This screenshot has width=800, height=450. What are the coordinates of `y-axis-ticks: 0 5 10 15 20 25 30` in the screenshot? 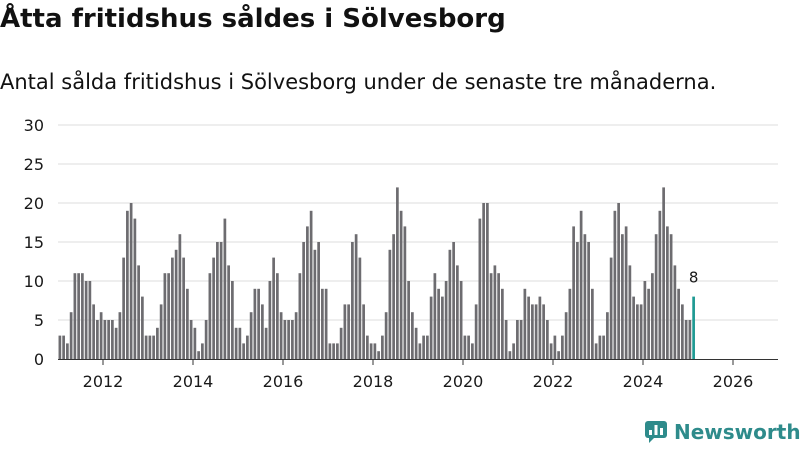 It's located at (34, 242).